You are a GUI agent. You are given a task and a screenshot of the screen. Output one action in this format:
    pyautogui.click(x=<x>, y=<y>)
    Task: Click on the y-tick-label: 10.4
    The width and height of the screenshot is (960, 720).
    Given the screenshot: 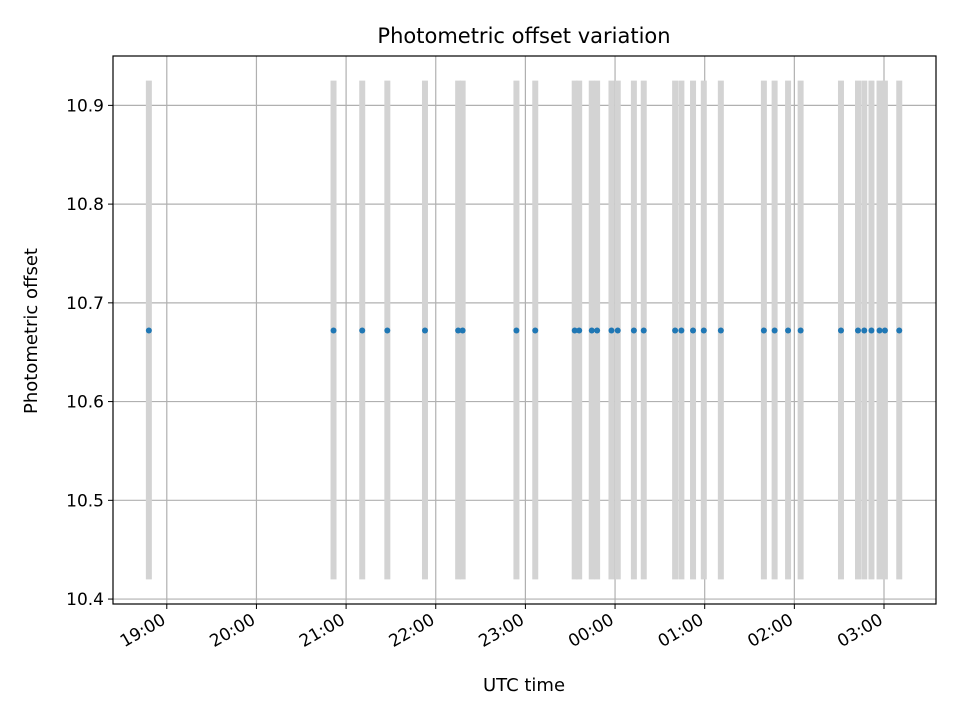 What is the action you would take?
    pyautogui.click(x=85, y=600)
    